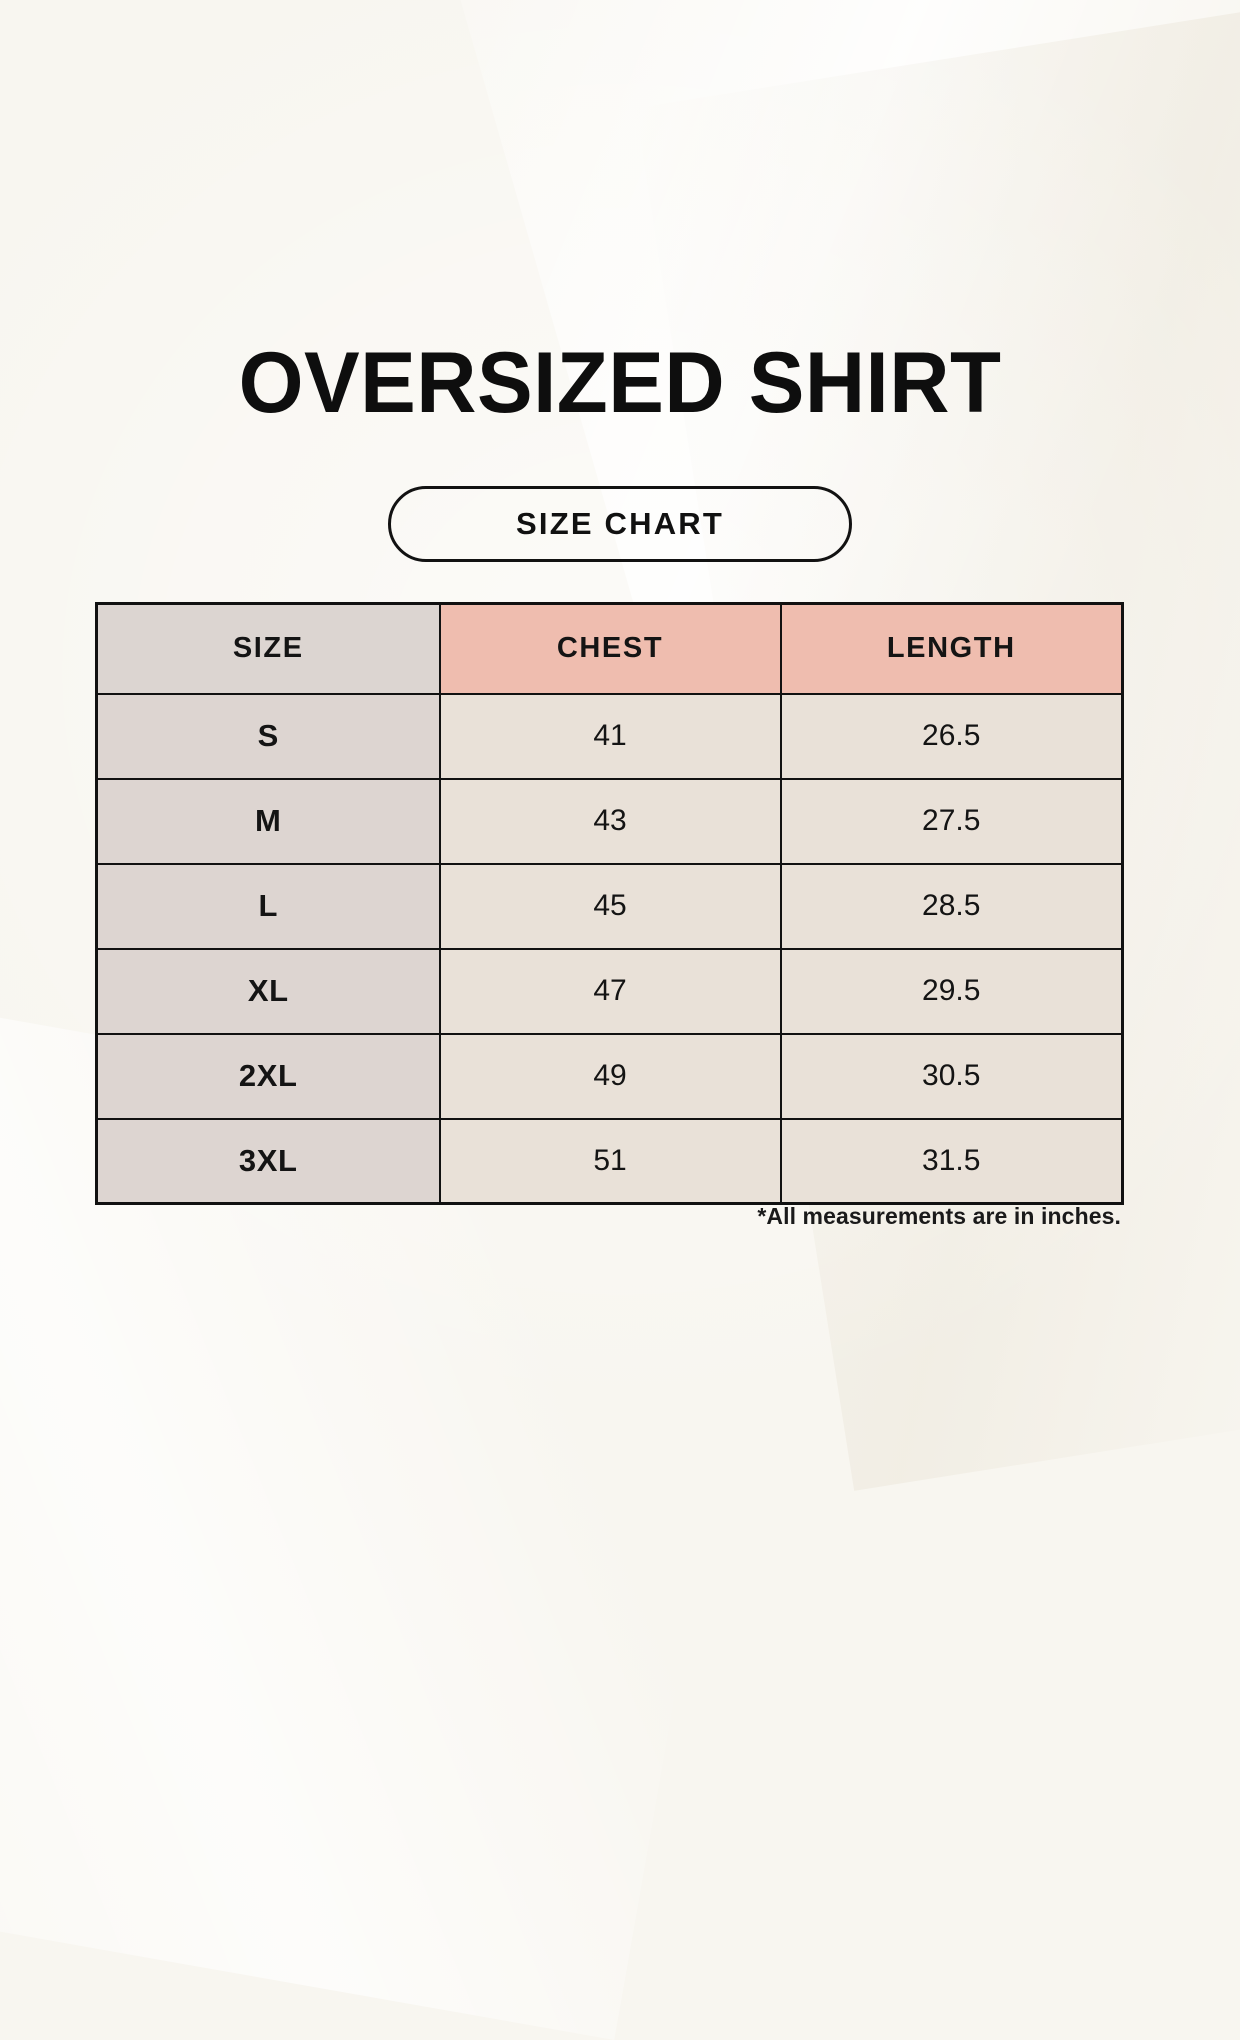 The image size is (1240, 2040). Describe the element at coordinates (951, 736) in the screenshot. I see `cell-length: 26.5` at that location.